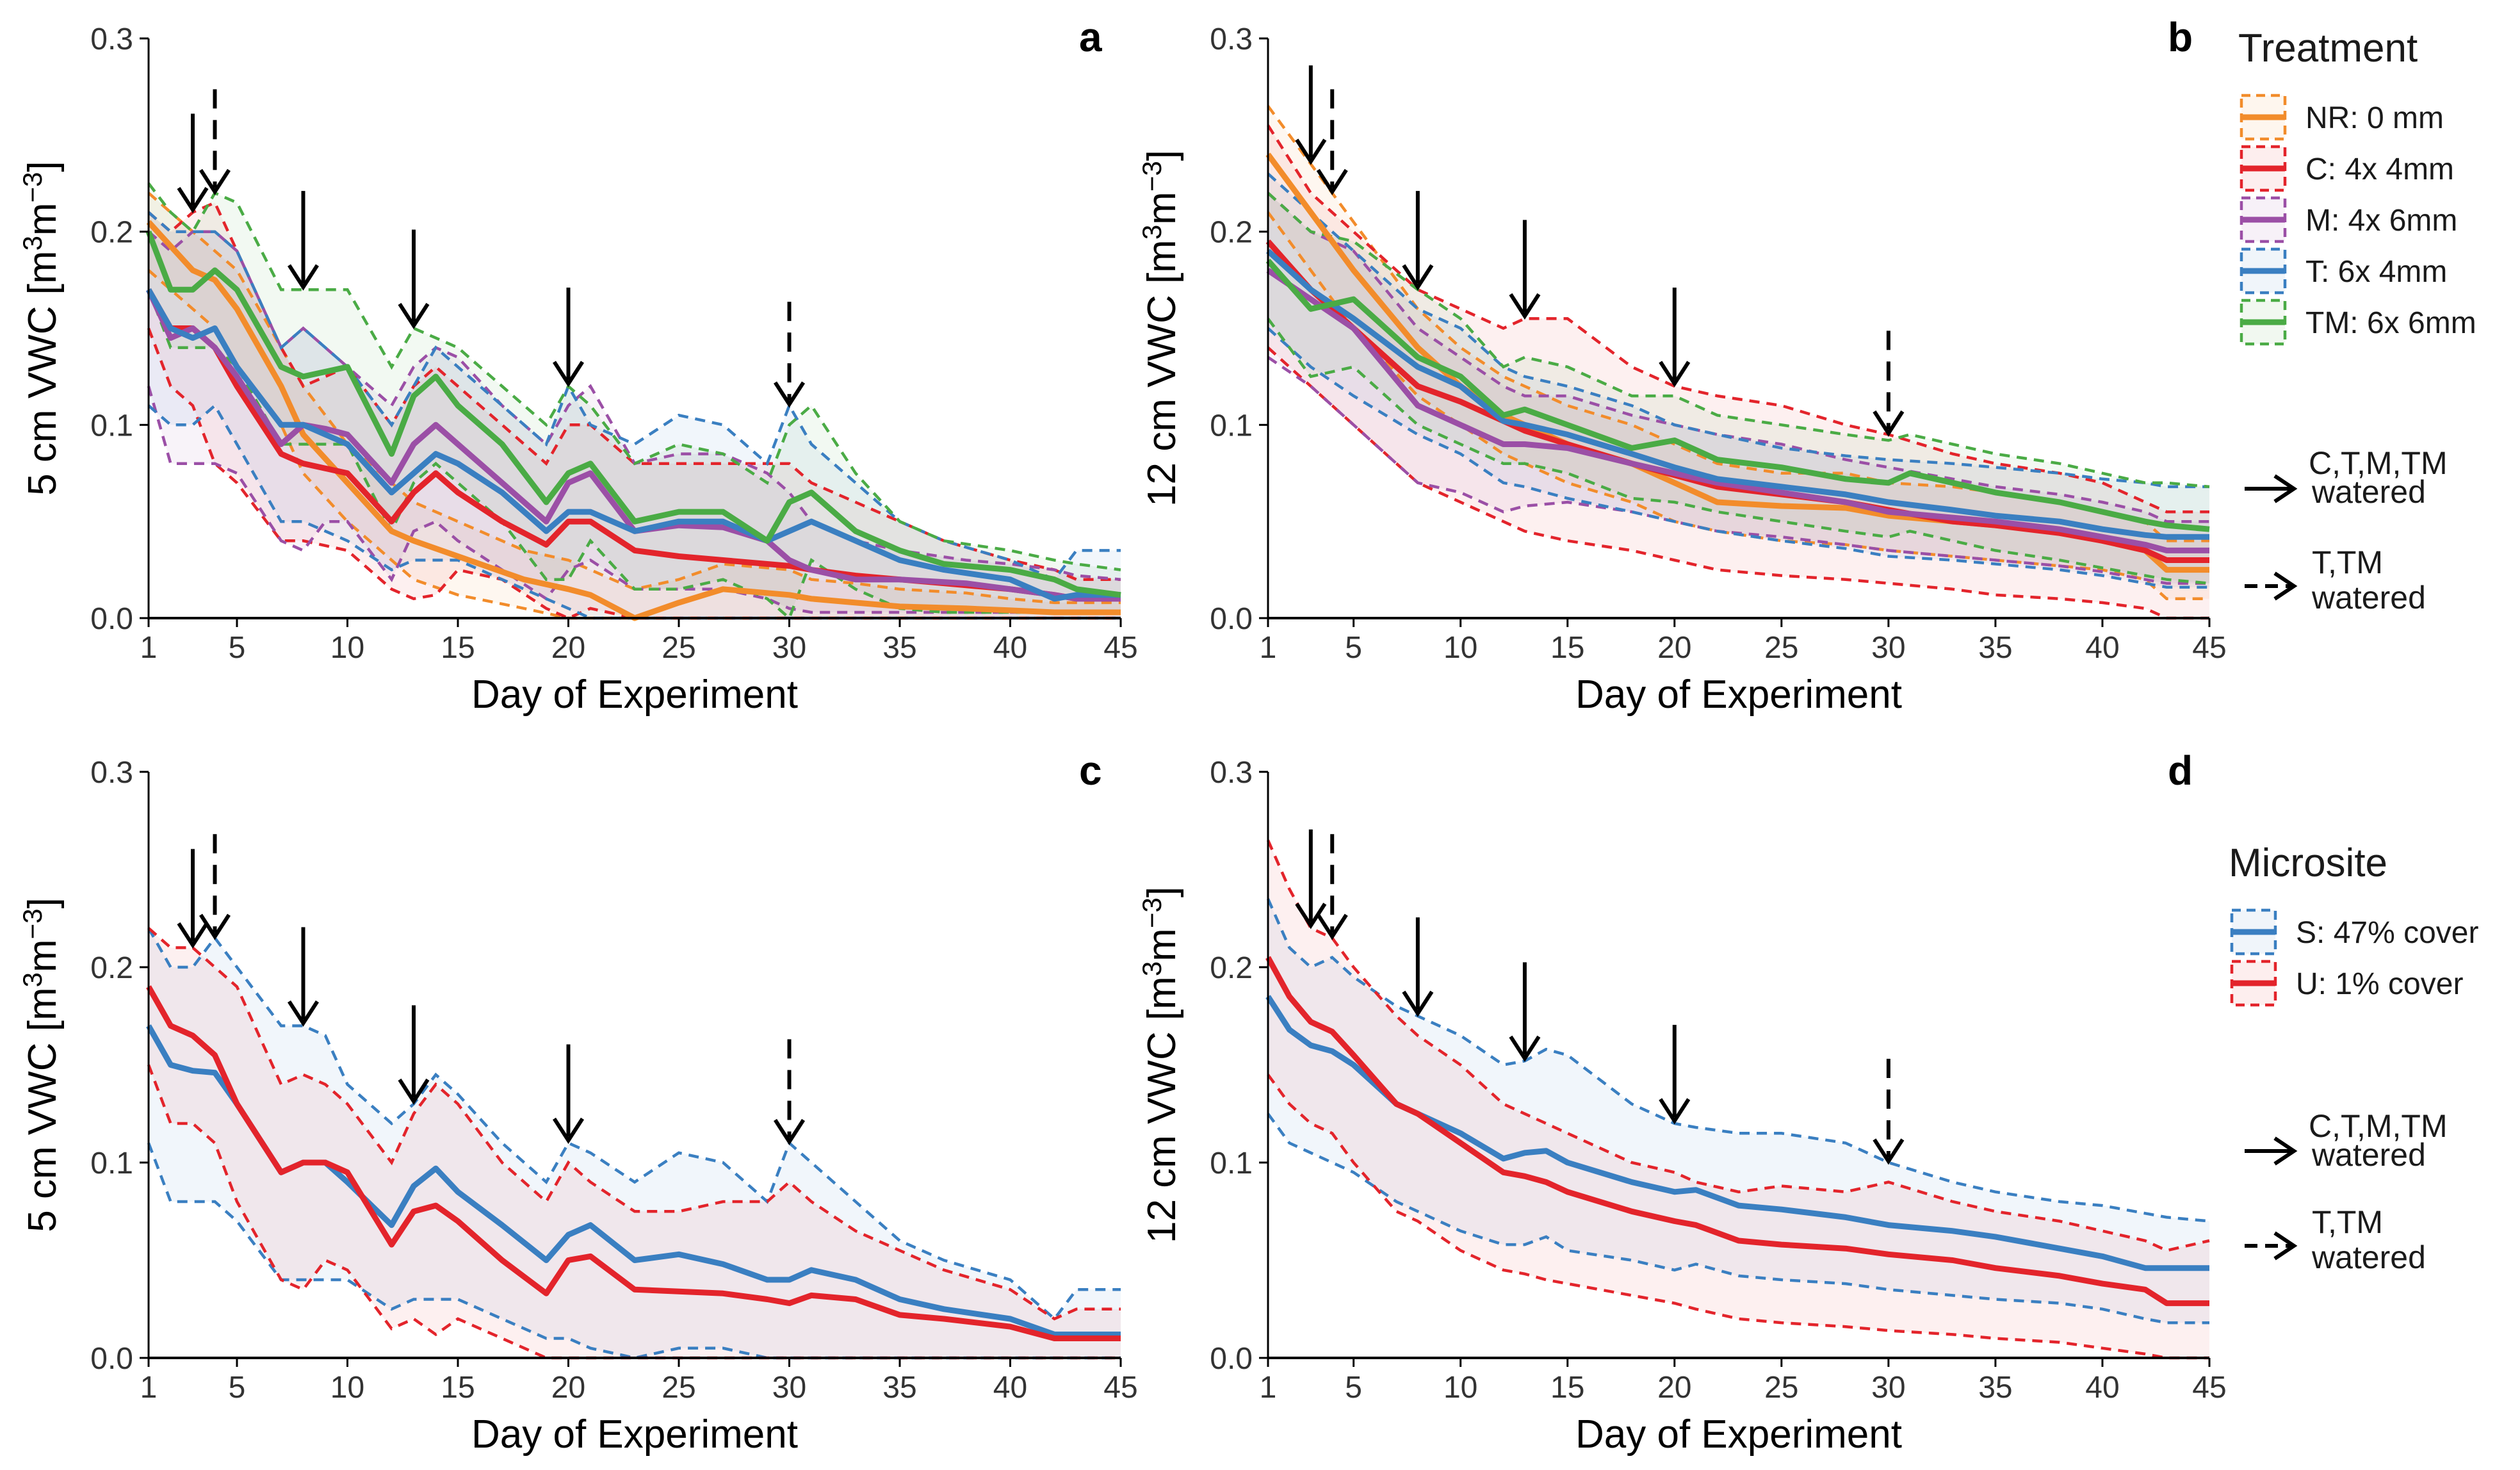 This screenshot has width=2520, height=1470. I want to click on mean-line-b-T, so click(1737, 394).